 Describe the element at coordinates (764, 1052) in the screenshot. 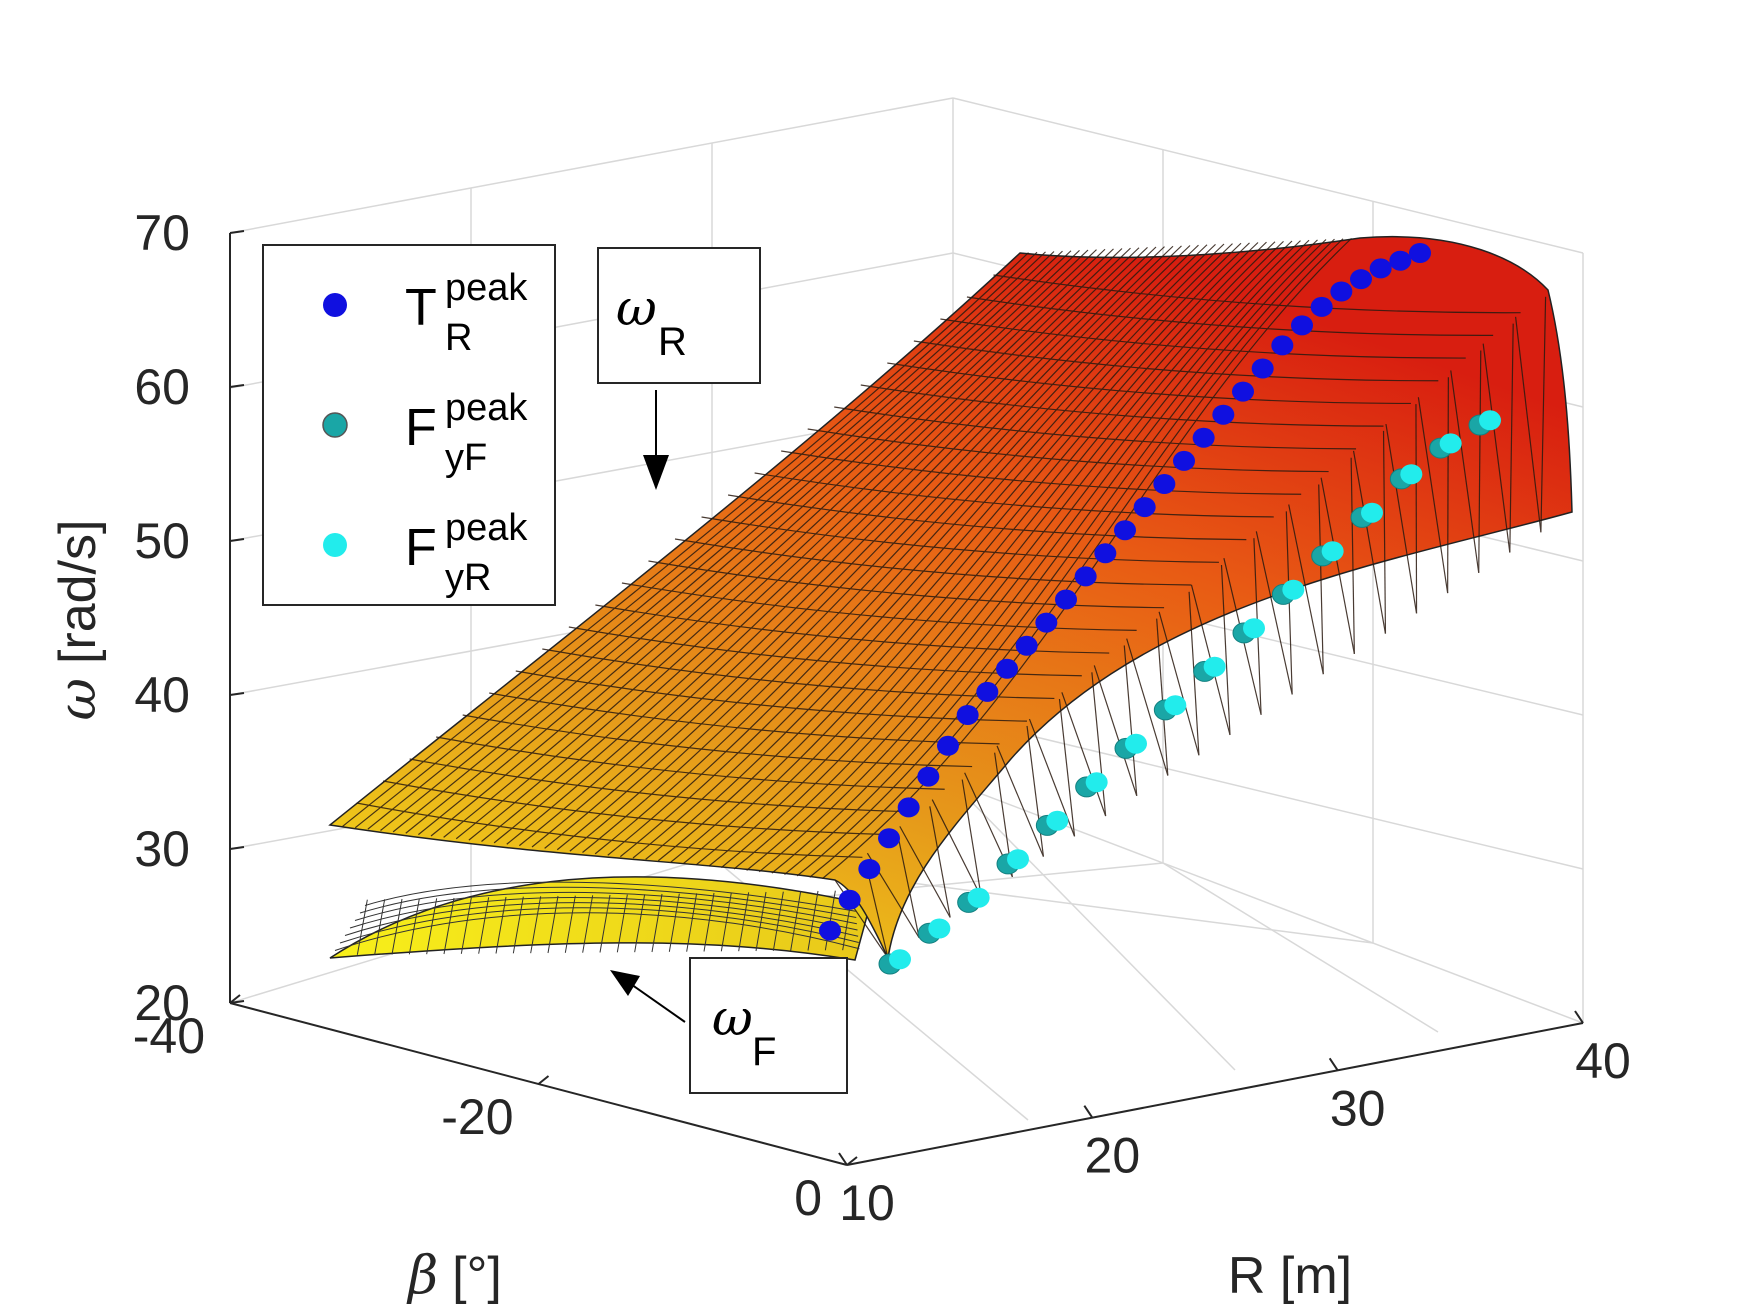

I see `svg-text: F` at that location.